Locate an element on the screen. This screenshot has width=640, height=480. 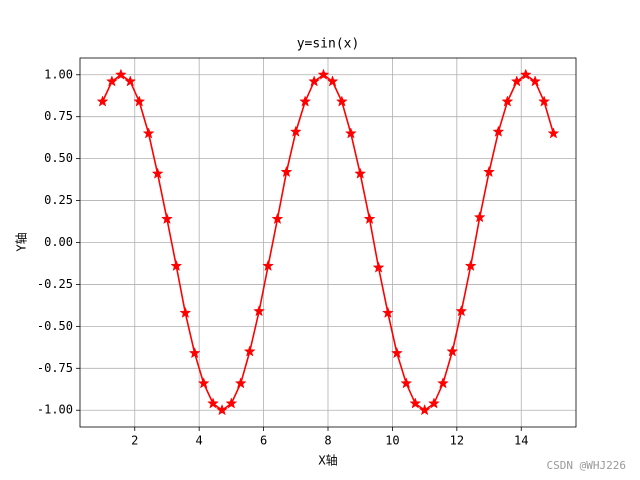
y-tick-label: -0.25 is located at coordinates (55, 284).